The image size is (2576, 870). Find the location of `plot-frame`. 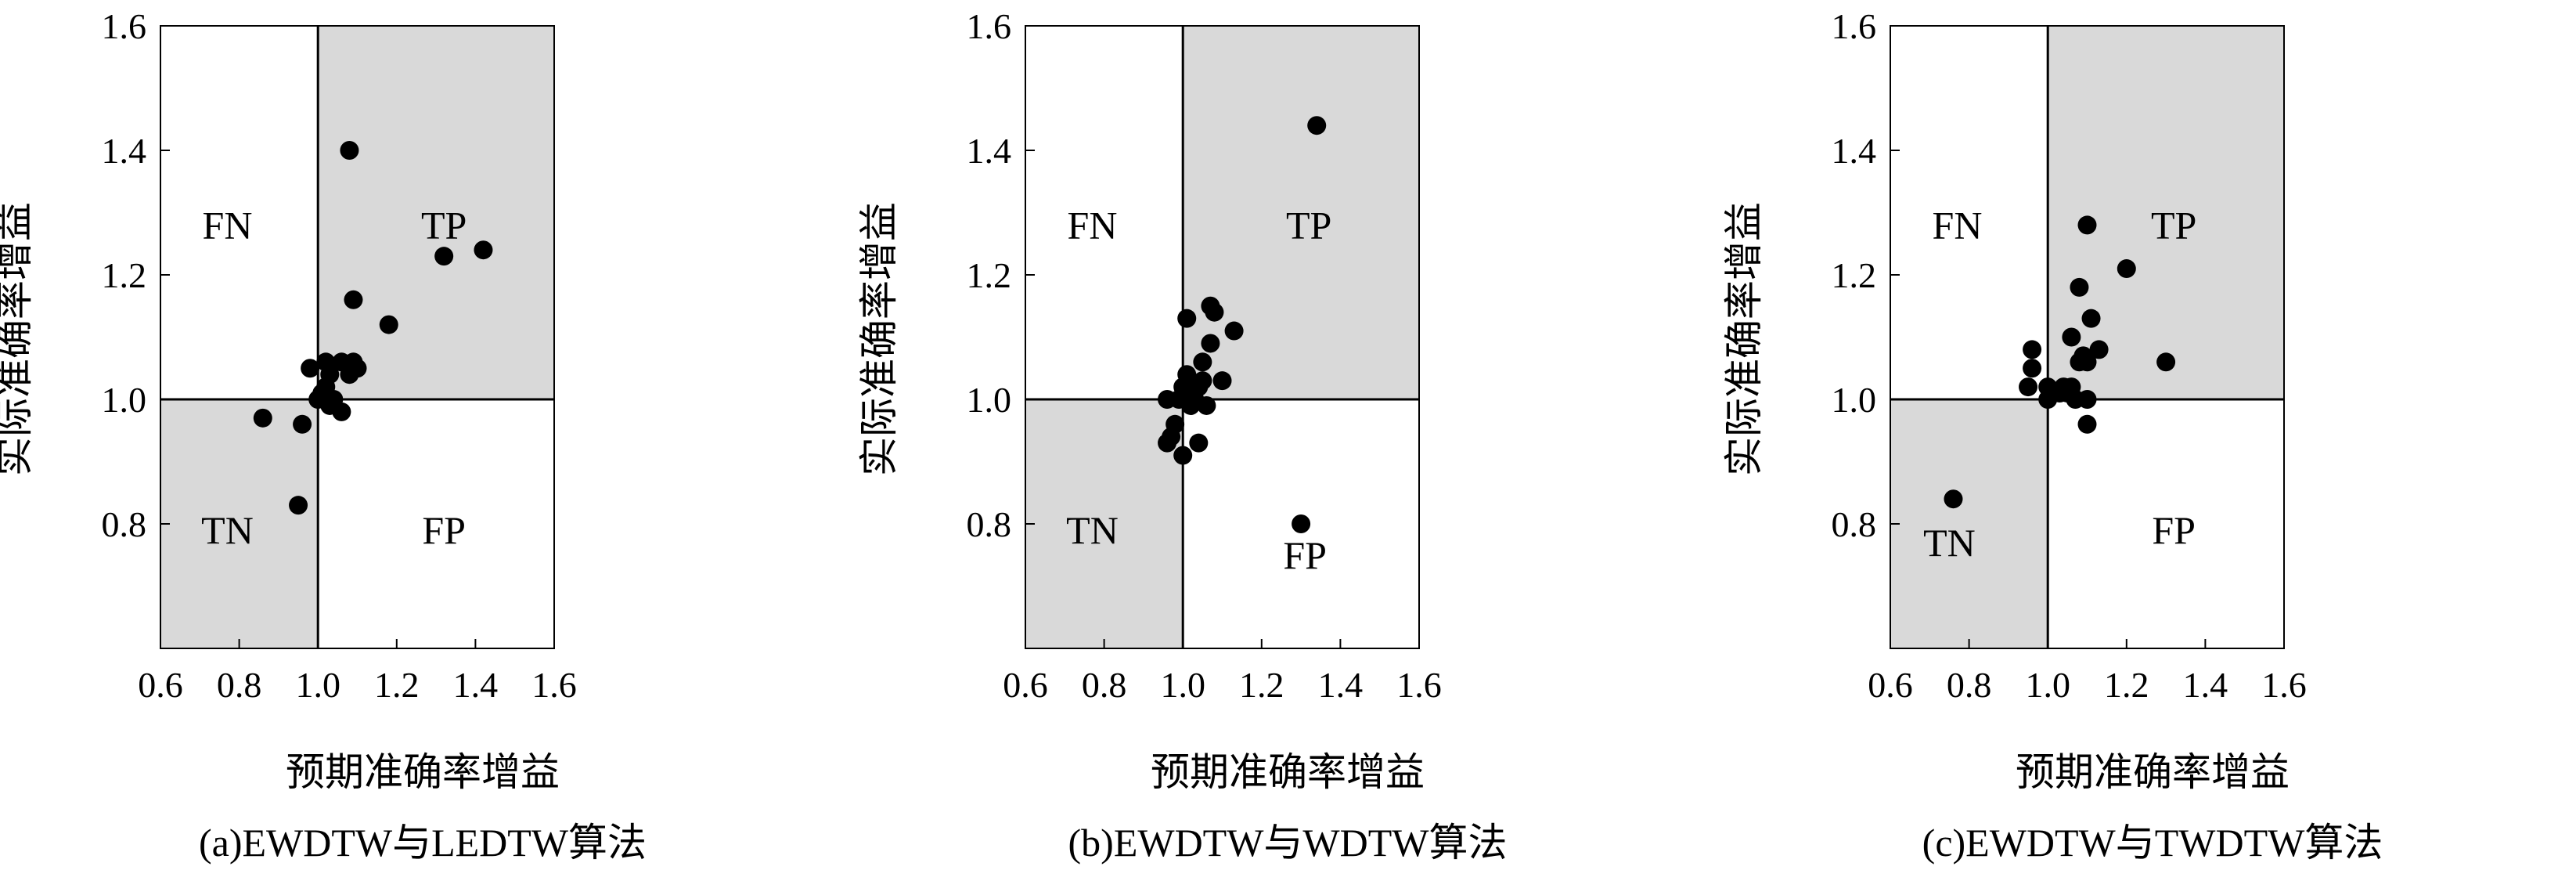

plot-frame is located at coordinates (1222, 337).